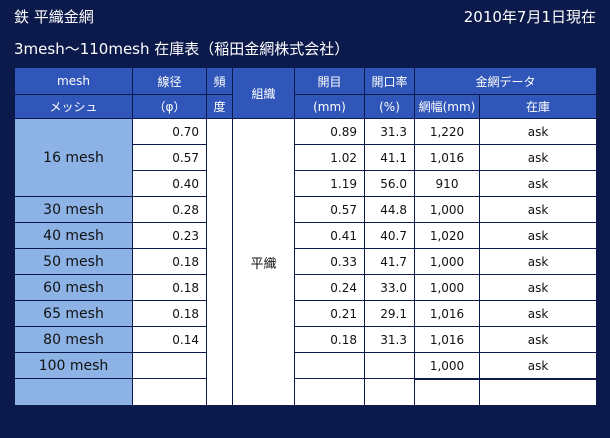 This screenshot has height=438, width=610. I want to click on freq-header-2: 度, so click(219, 106).